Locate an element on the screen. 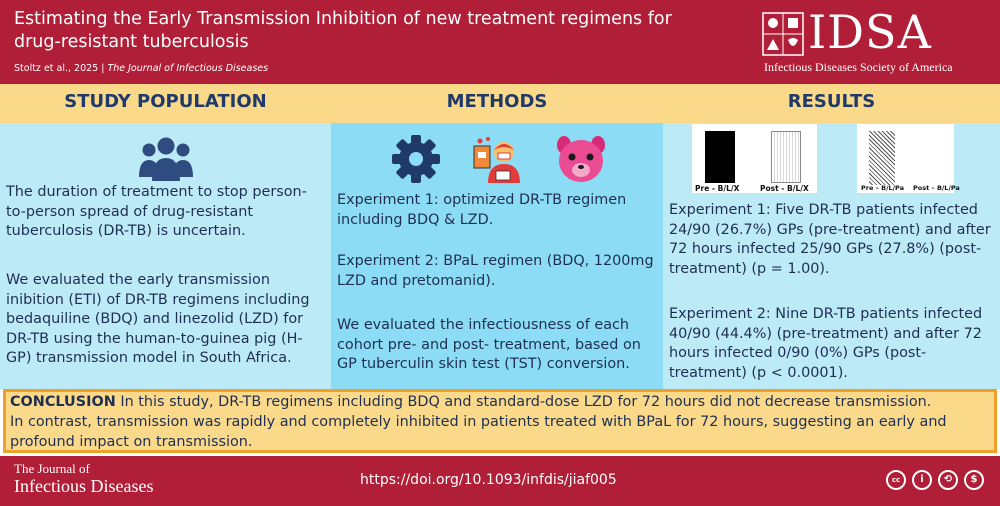 The width and height of the screenshot is (1000, 506). cc-icon: cc is located at coordinates (896, 480).